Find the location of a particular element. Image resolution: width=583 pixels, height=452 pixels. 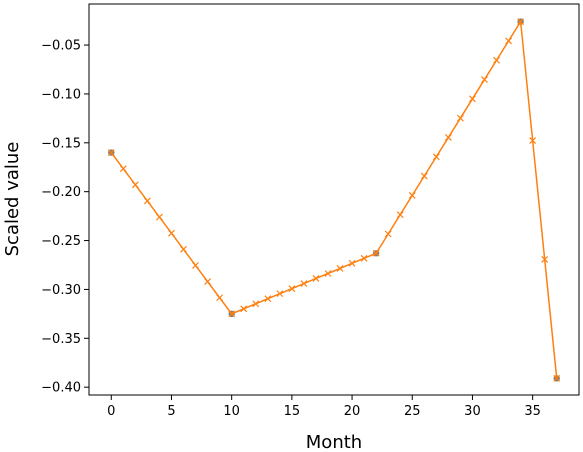

y-axis-title: Scaled value is located at coordinates (12, 199).